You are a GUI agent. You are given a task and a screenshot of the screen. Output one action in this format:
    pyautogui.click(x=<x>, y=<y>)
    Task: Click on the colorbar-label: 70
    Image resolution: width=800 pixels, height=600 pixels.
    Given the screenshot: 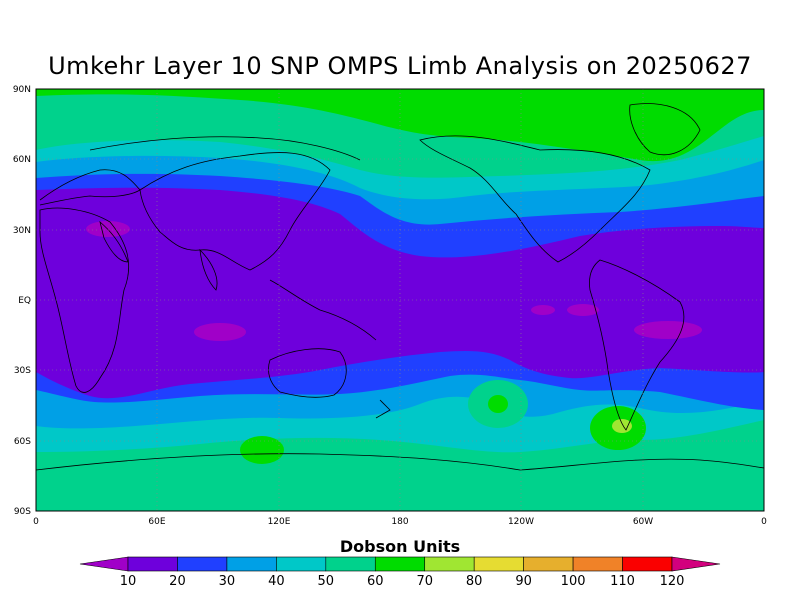 What is the action you would take?
    pyautogui.click(x=424, y=581)
    